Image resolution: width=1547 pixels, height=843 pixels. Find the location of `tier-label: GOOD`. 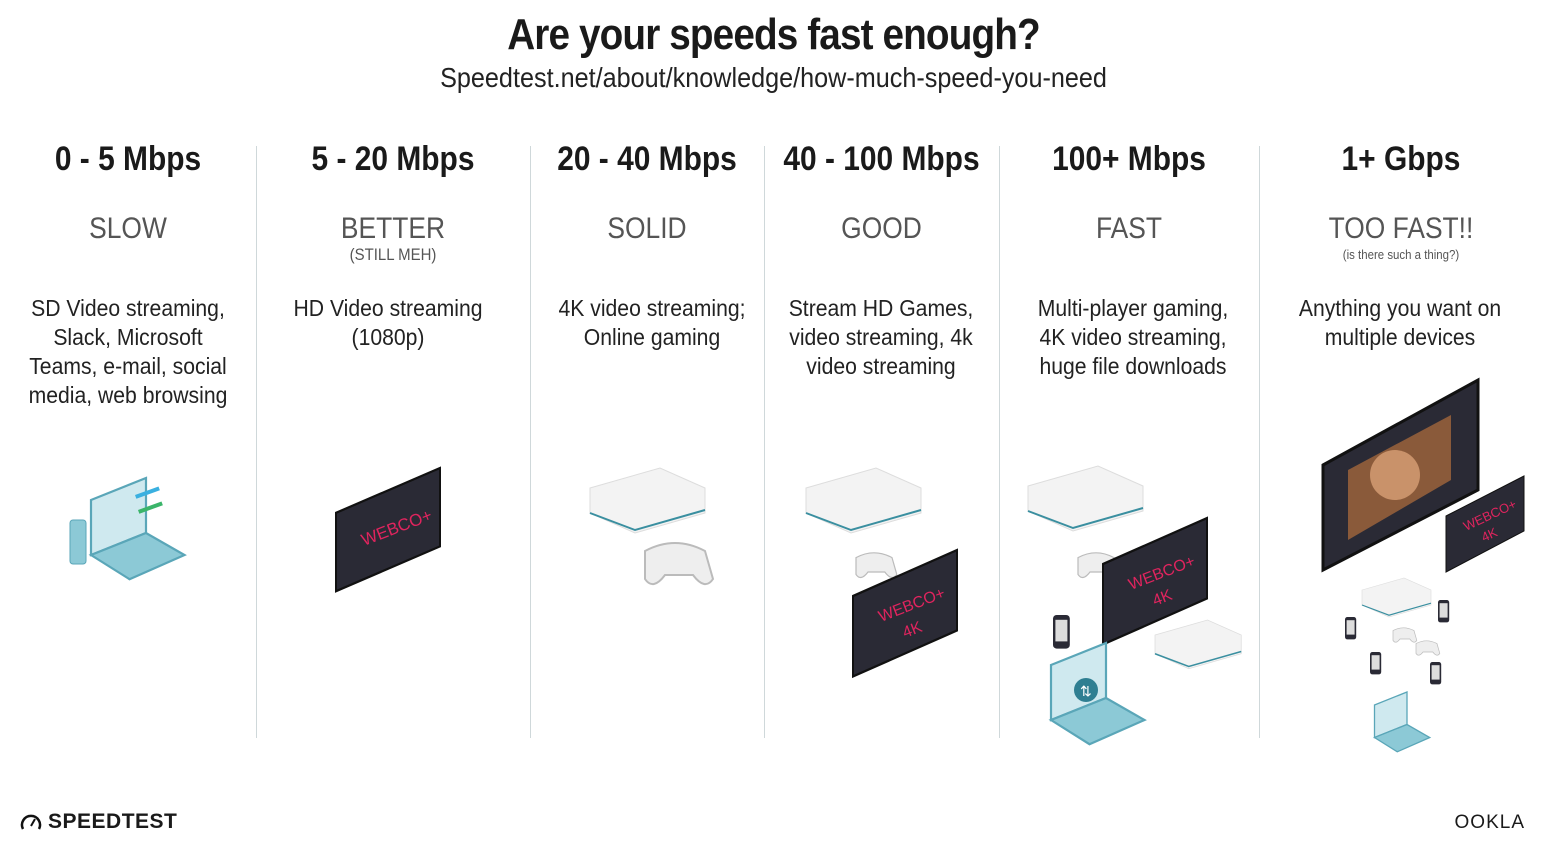

tier-label: GOOD is located at coordinates (881, 228).